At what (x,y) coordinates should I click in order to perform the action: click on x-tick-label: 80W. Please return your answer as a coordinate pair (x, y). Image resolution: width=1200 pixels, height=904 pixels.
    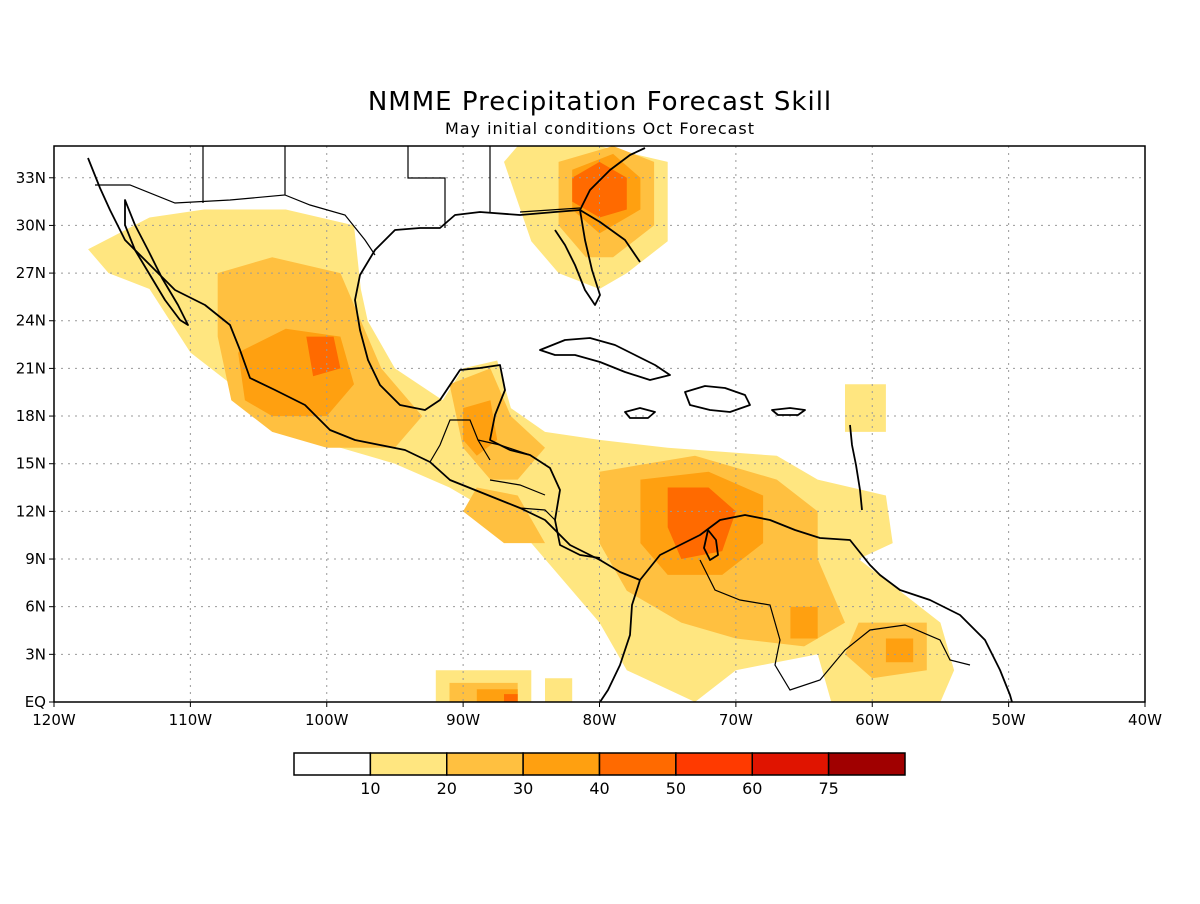
    Looking at the image, I should click on (600, 720).